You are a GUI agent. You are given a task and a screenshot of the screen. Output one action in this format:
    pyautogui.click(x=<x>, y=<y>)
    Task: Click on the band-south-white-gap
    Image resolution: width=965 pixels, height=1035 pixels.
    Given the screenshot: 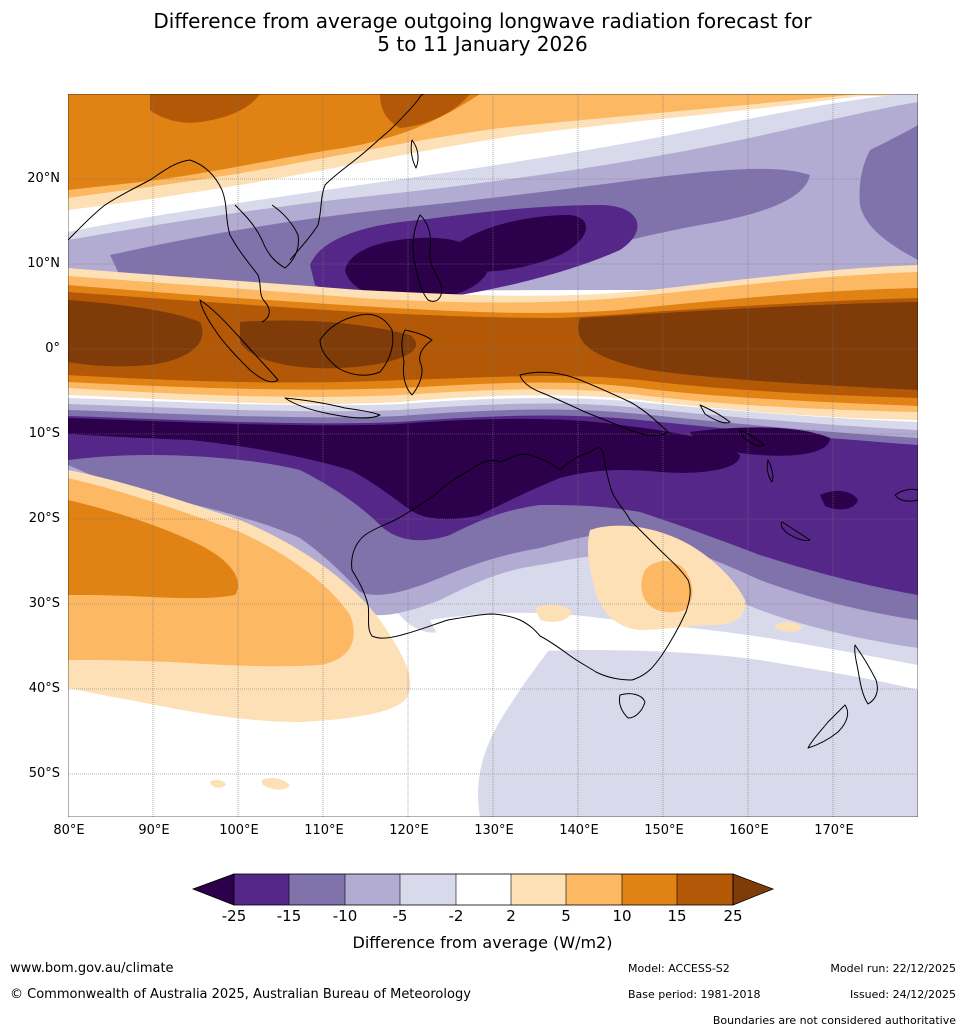 What is the action you would take?
    pyautogui.click(x=674, y=651)
    